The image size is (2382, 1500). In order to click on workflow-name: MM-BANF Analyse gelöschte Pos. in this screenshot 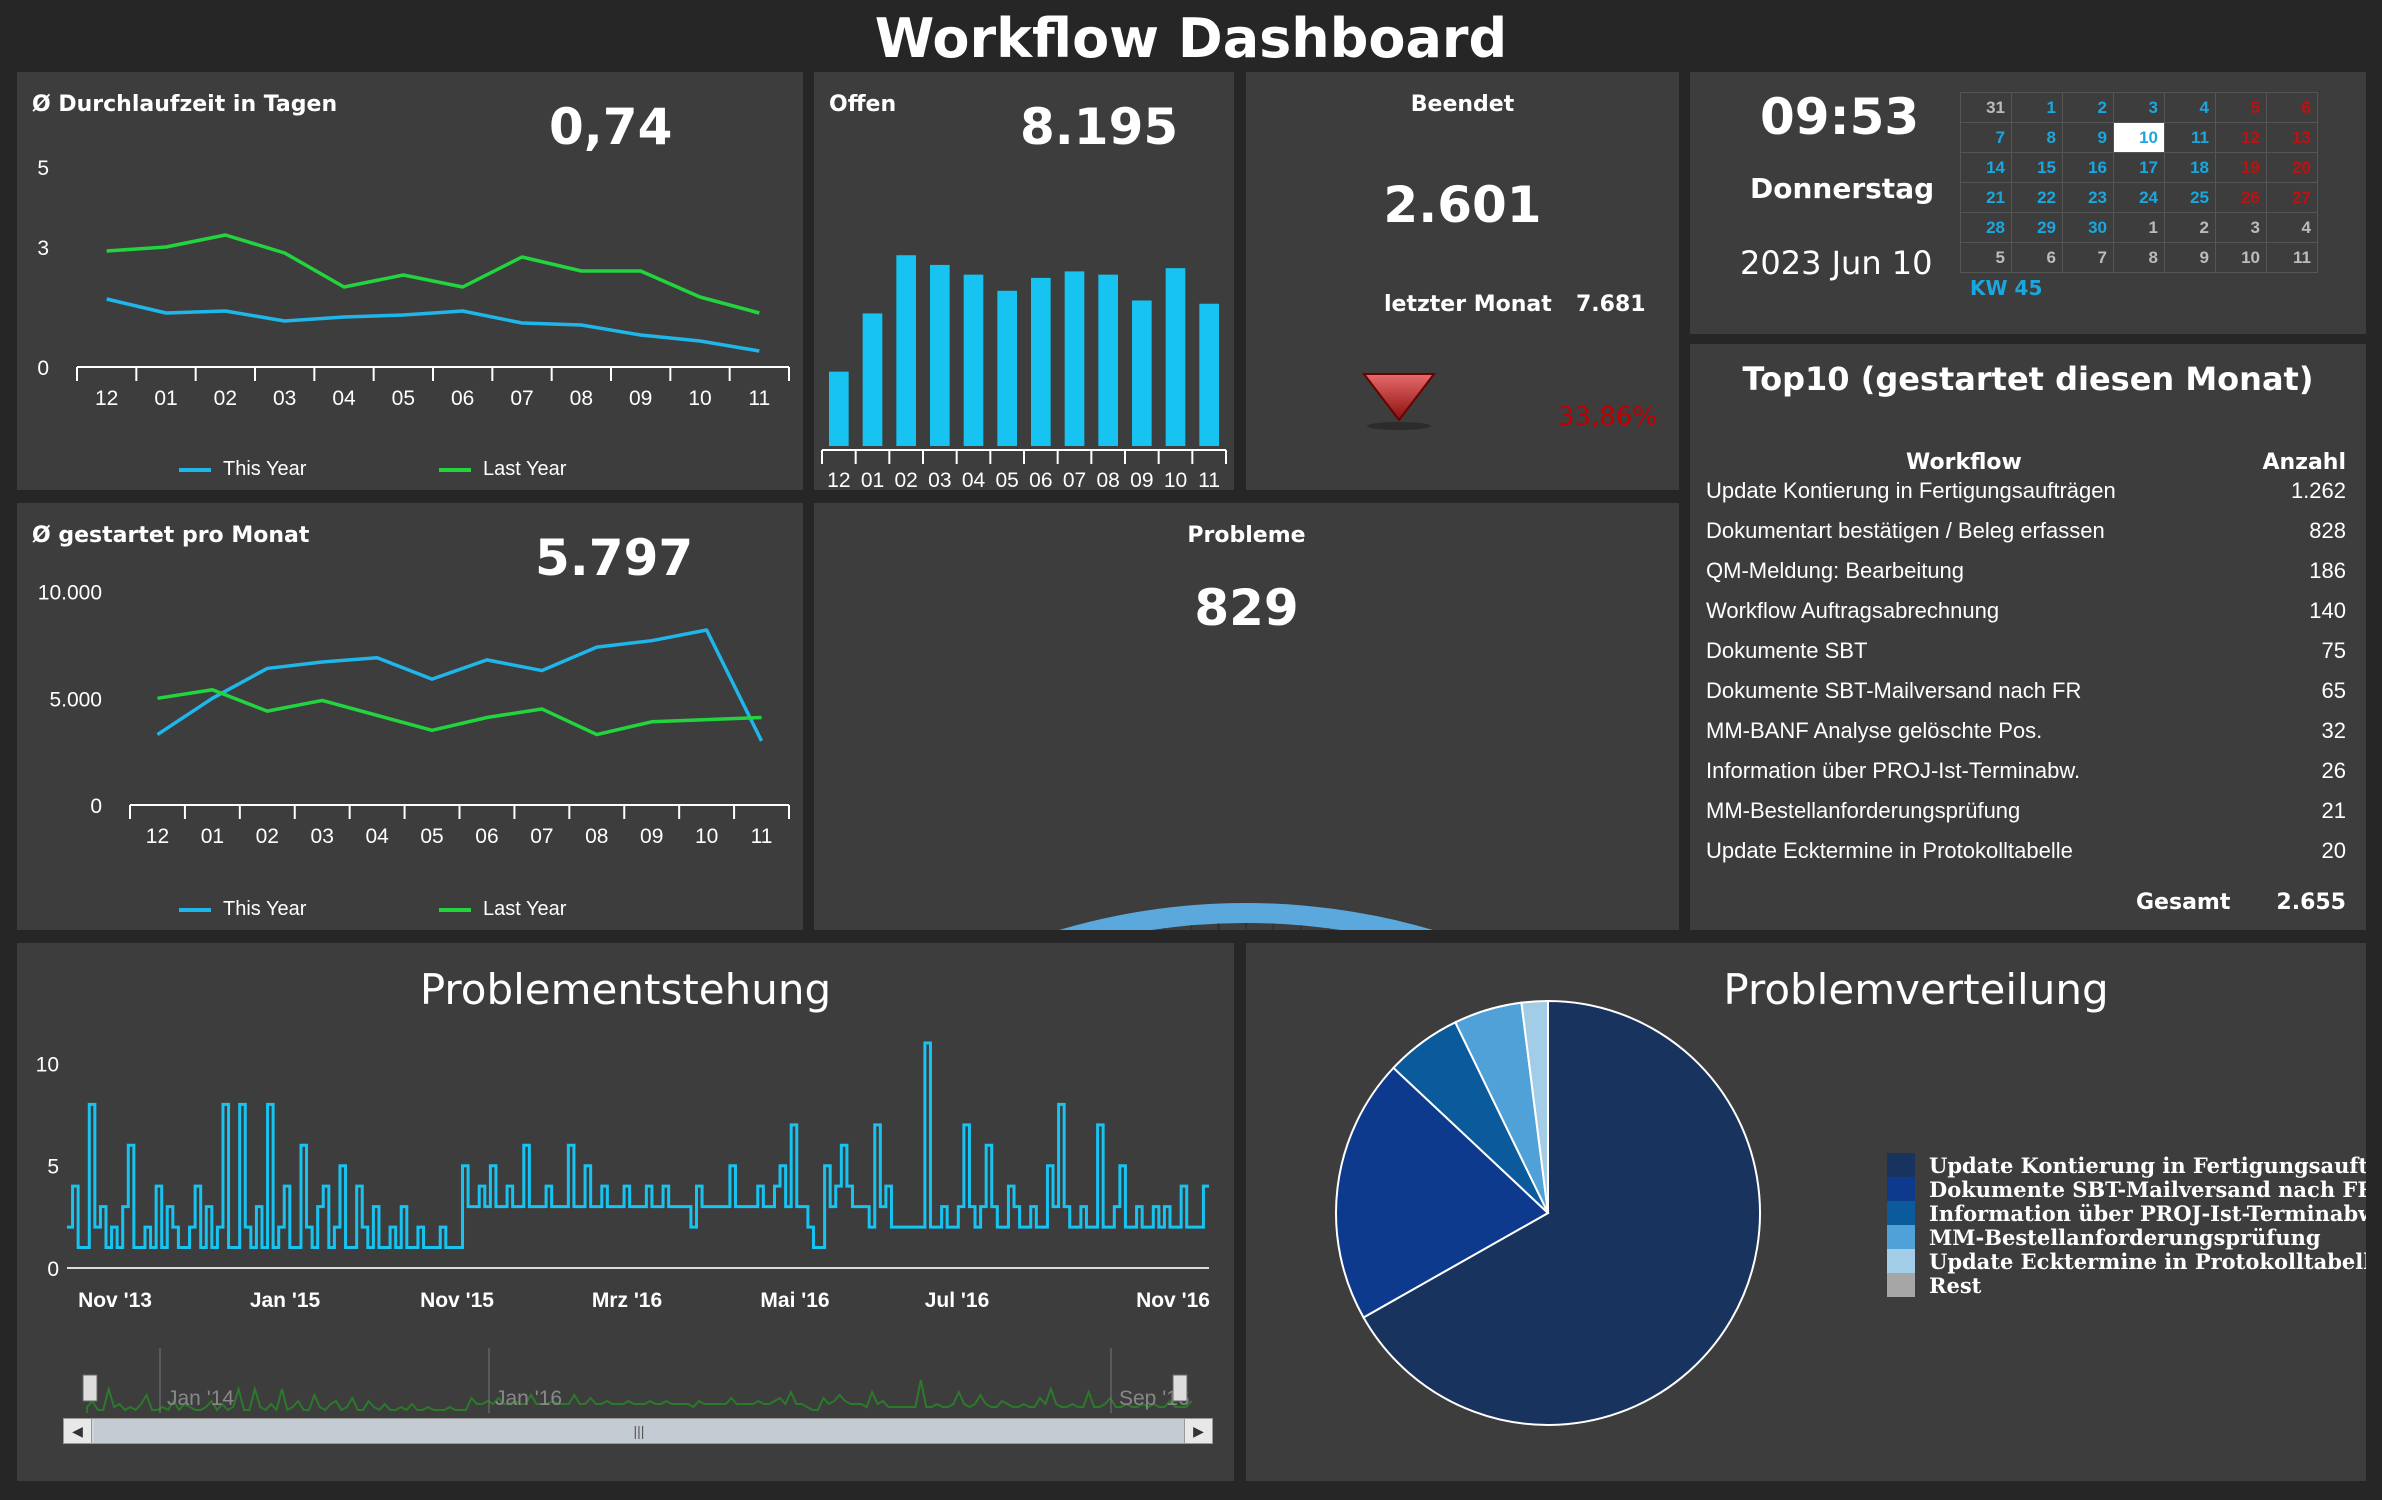, I will do `click(1874, 730)`.